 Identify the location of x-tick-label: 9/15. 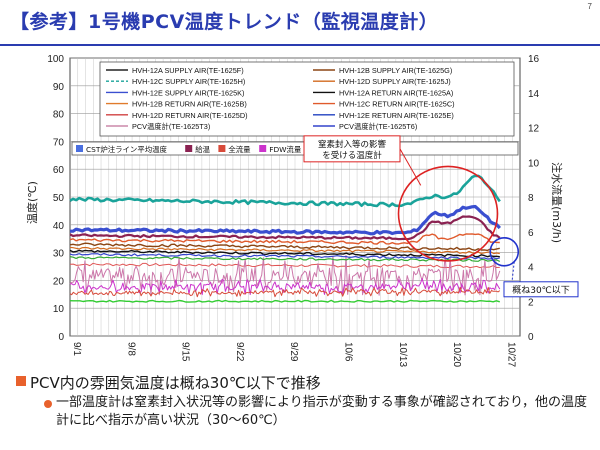
(185, 352).